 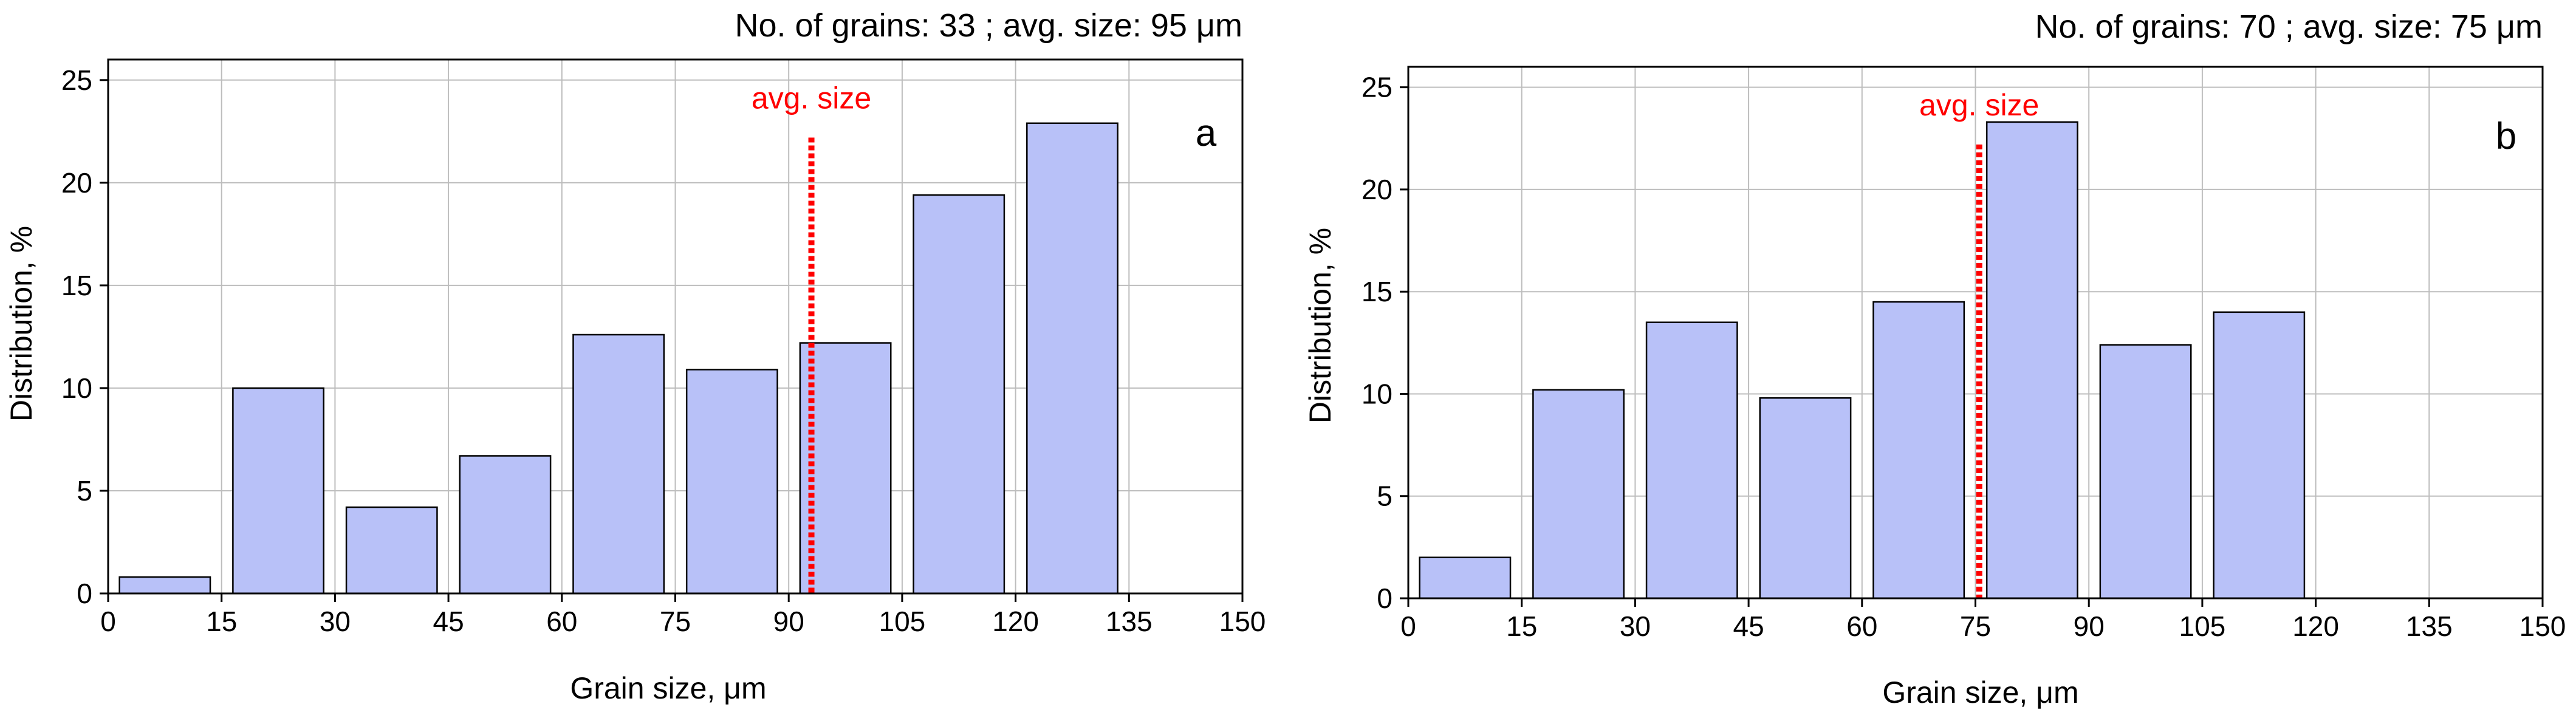 What do you see at coordinates (2289, 27) in the screenshot?
I see `chart-title: No. of grains: 70 ; avg. size: 75 μm` at bounding box center [2289, 27].